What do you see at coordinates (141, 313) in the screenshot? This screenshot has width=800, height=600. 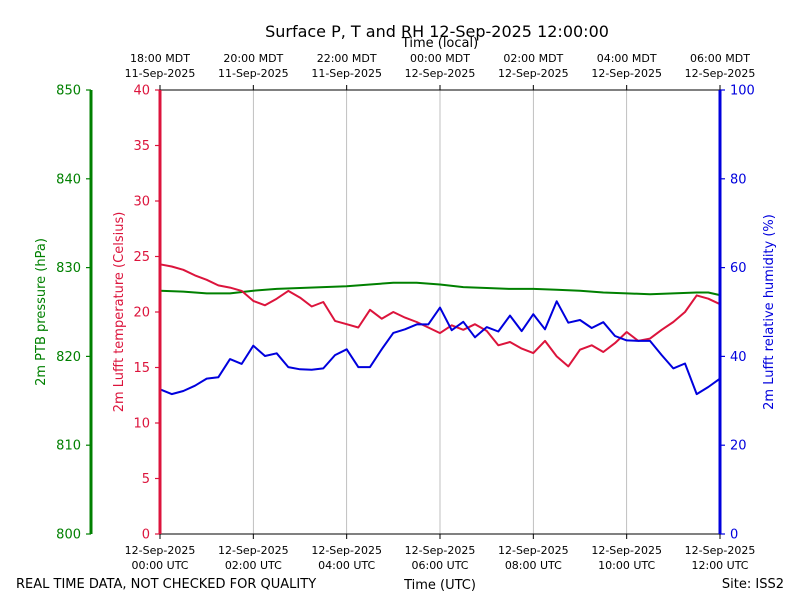 I see `temperature-tick-label: 20` at bounding box center [141, 313].